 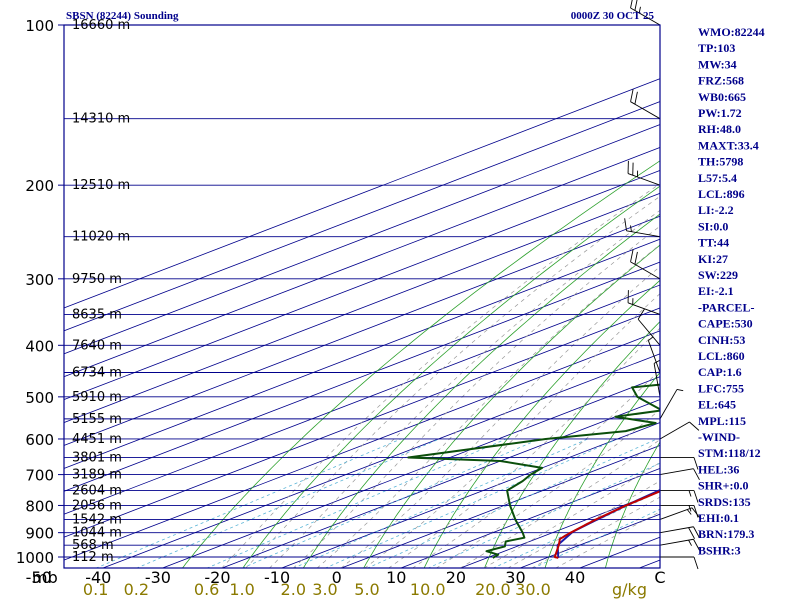 I want to click on temperature-tick-label: -30, so click(x=158, y=577).